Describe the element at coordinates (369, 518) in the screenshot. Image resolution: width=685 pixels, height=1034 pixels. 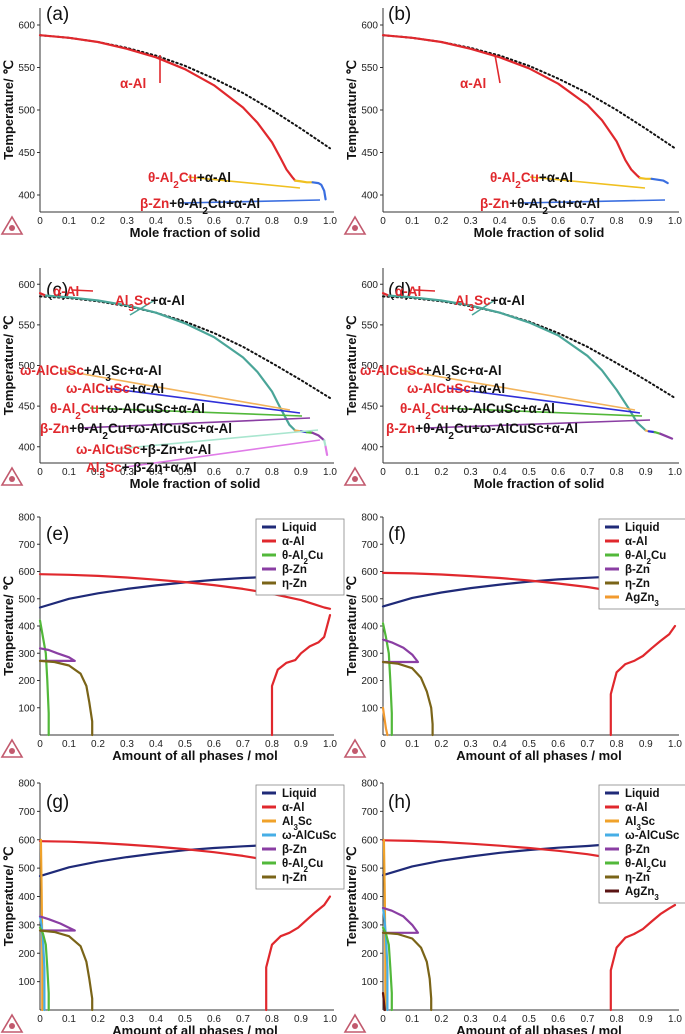
I see `y-tick-label: 800` at that location.